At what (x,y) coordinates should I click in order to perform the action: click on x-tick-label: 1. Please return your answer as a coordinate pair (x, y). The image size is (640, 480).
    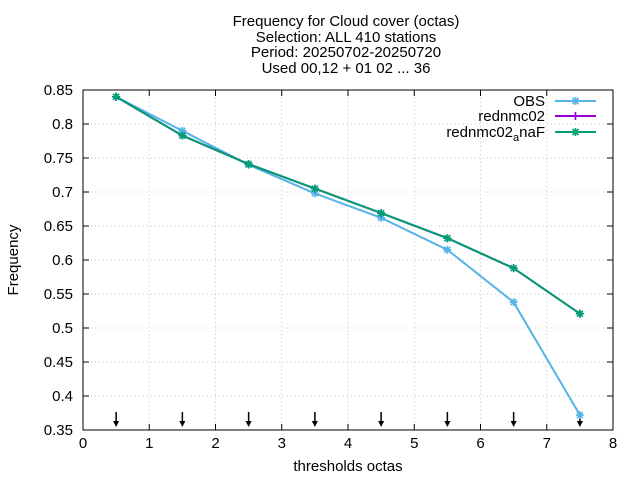
    Looking at the image, I should click on (149, 443).